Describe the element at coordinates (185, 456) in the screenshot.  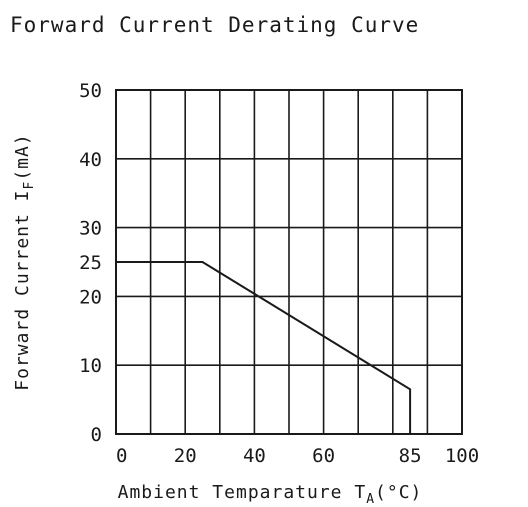
I see `x-tick-label: 20` at that location.